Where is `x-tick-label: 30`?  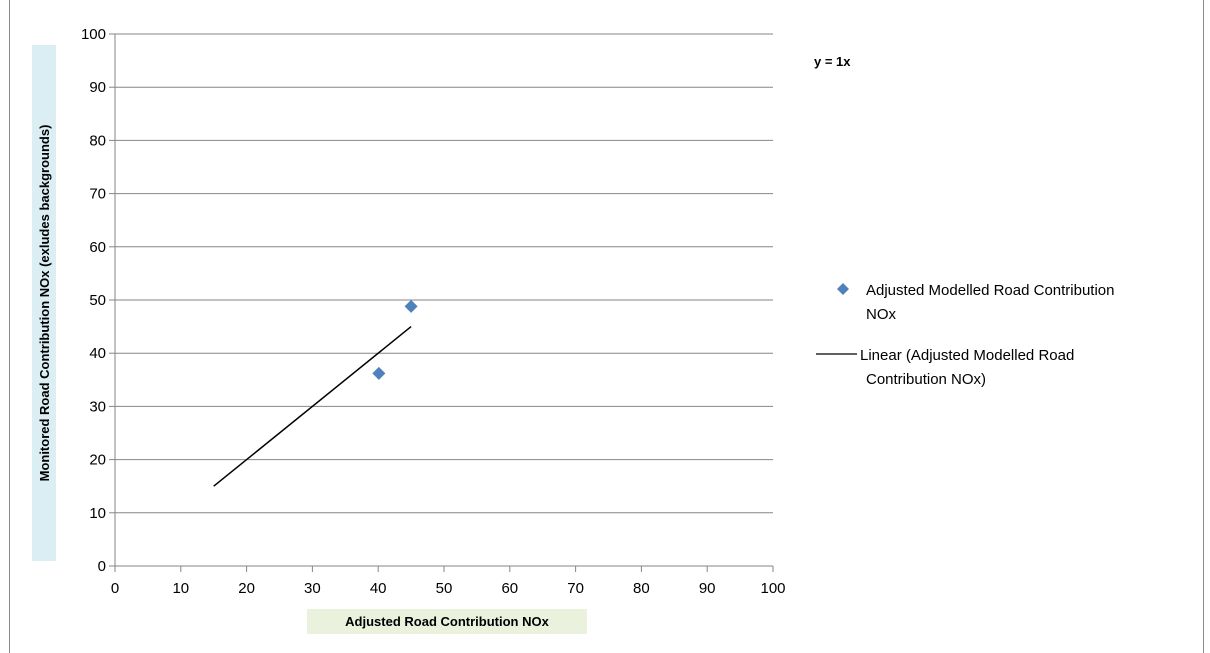
x-tick-label: 30 is located at coordinates (312, 588).